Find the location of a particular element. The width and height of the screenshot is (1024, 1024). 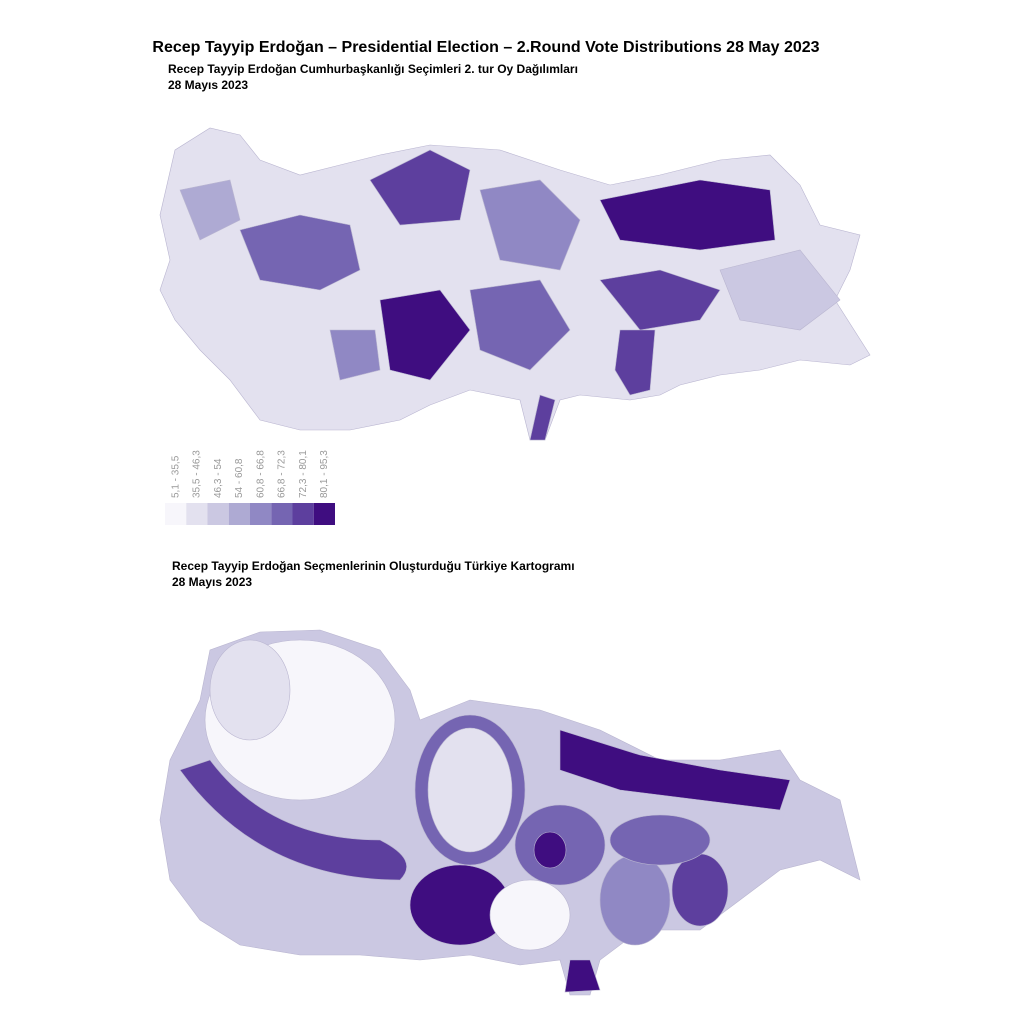

legend-label: 46,3 - 54 is located at coordinates (218, 478).